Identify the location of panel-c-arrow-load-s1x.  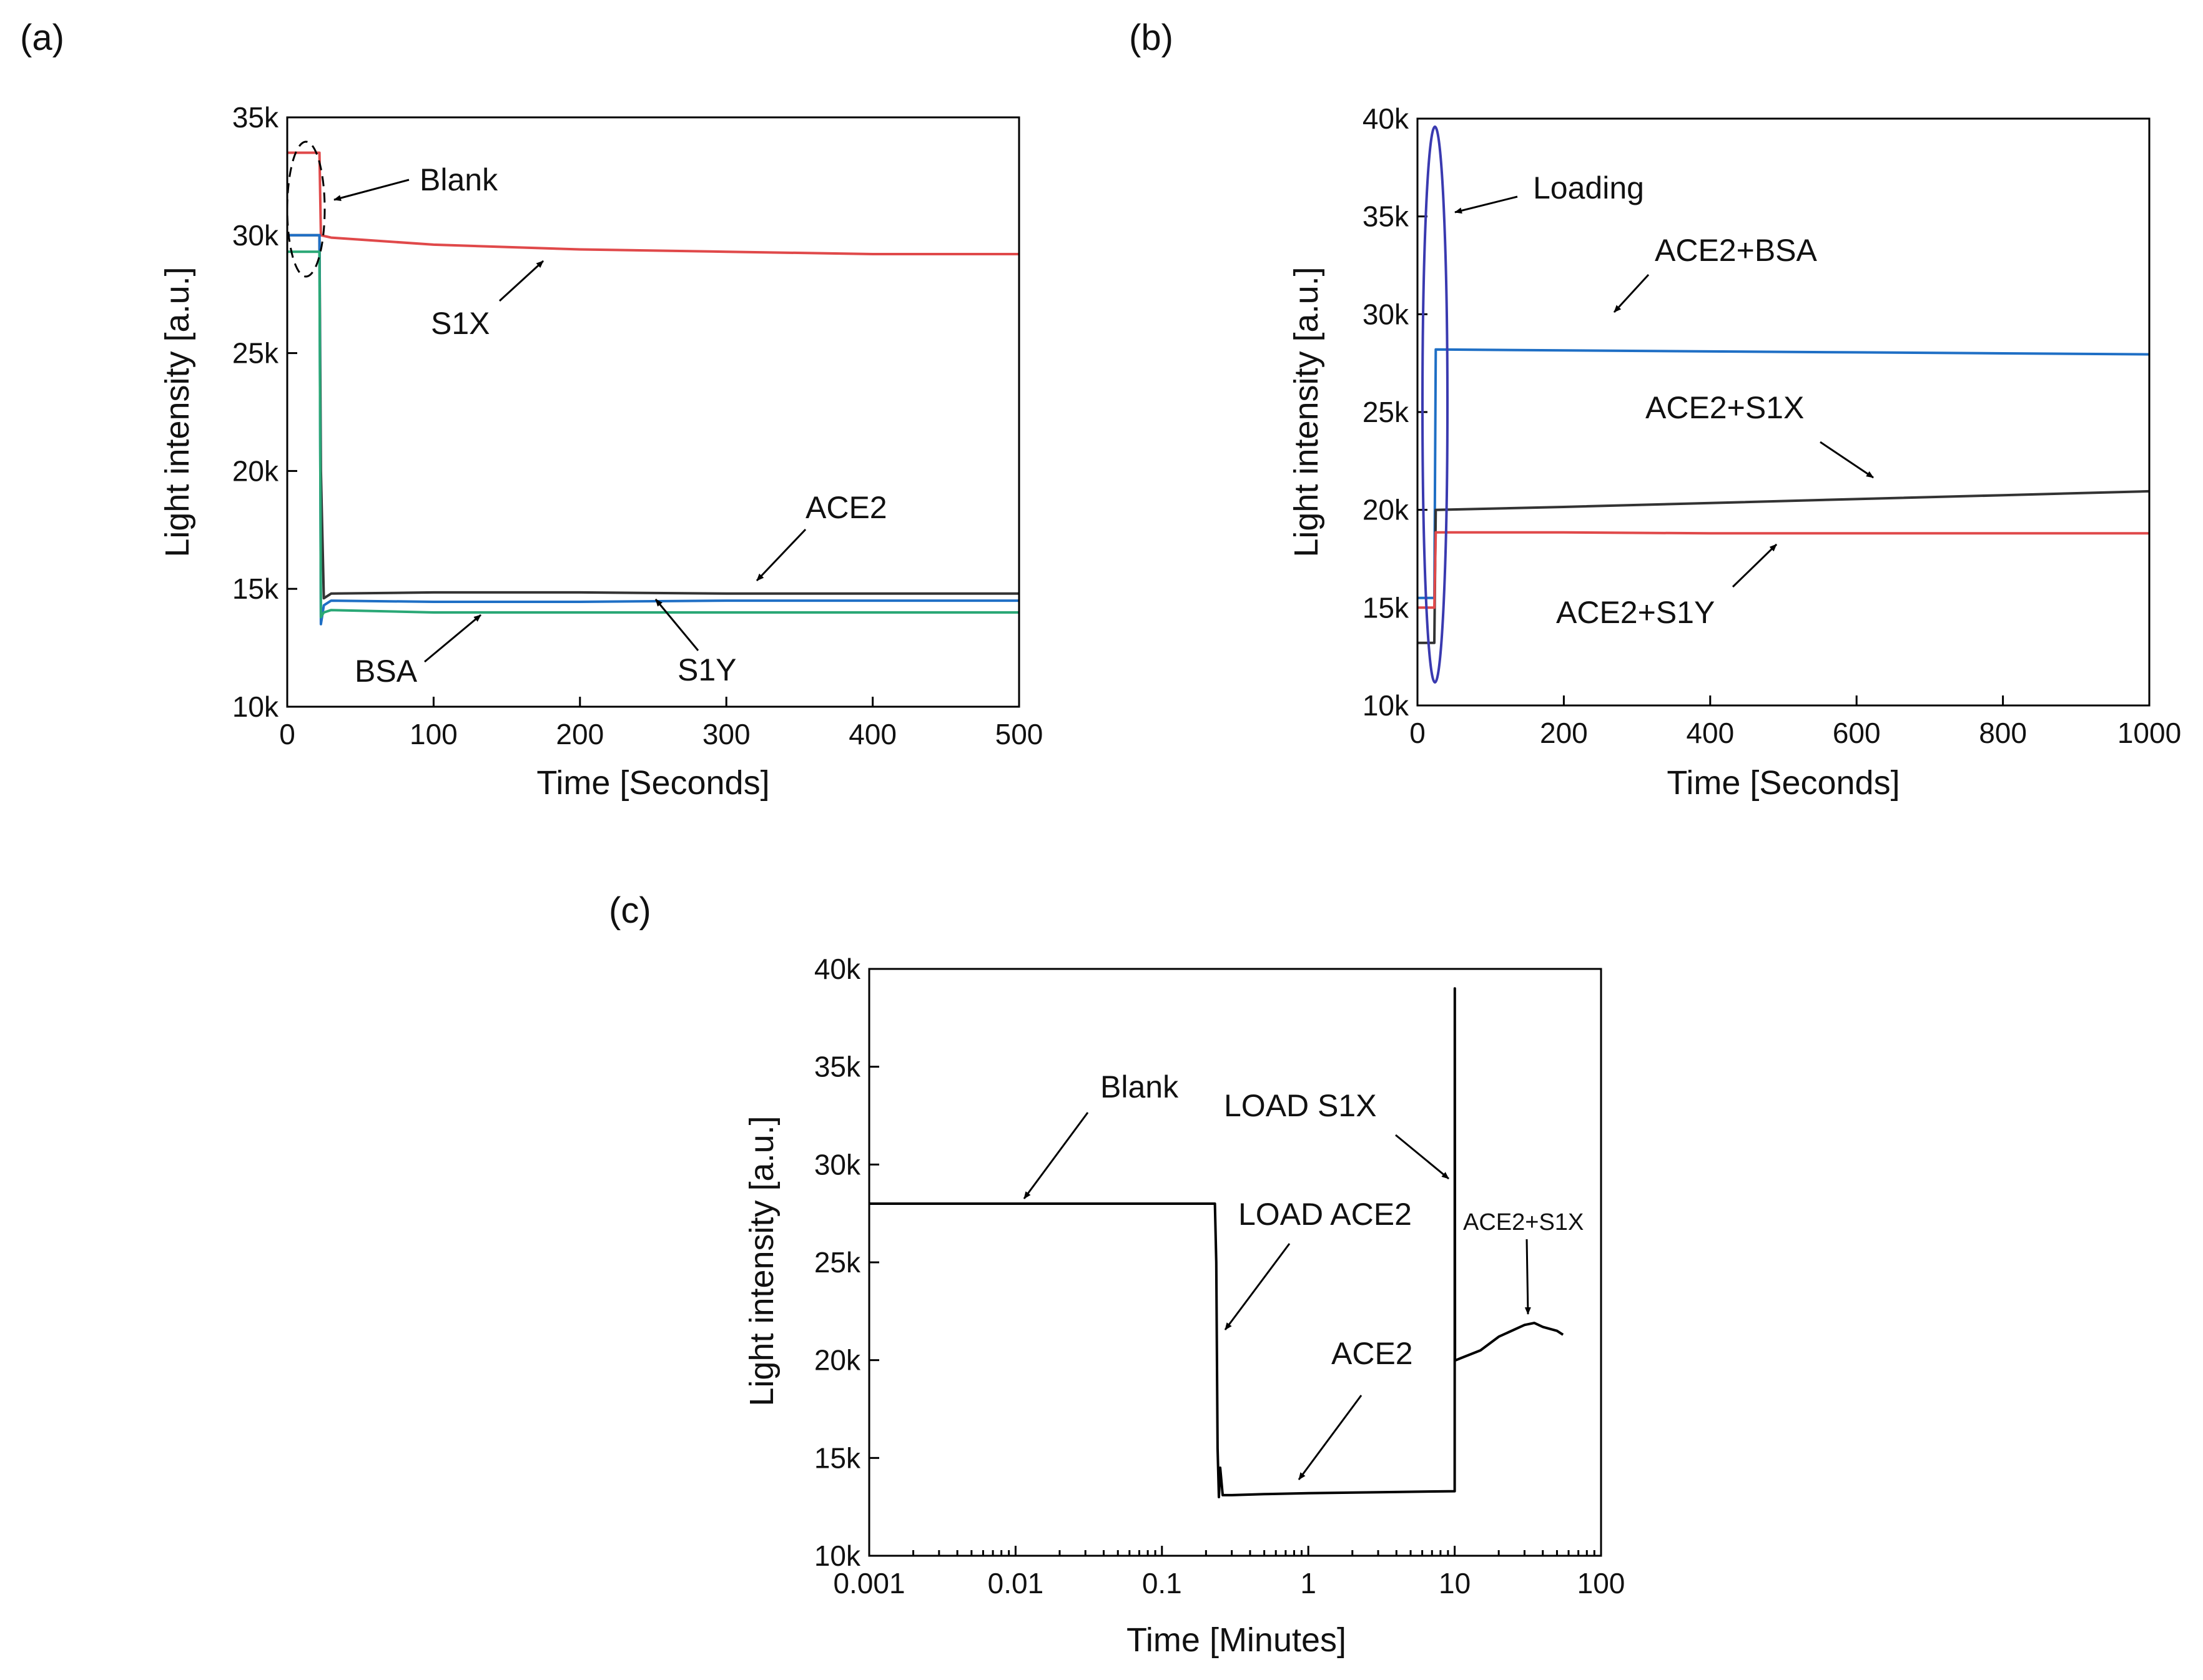
(1422, 1157).